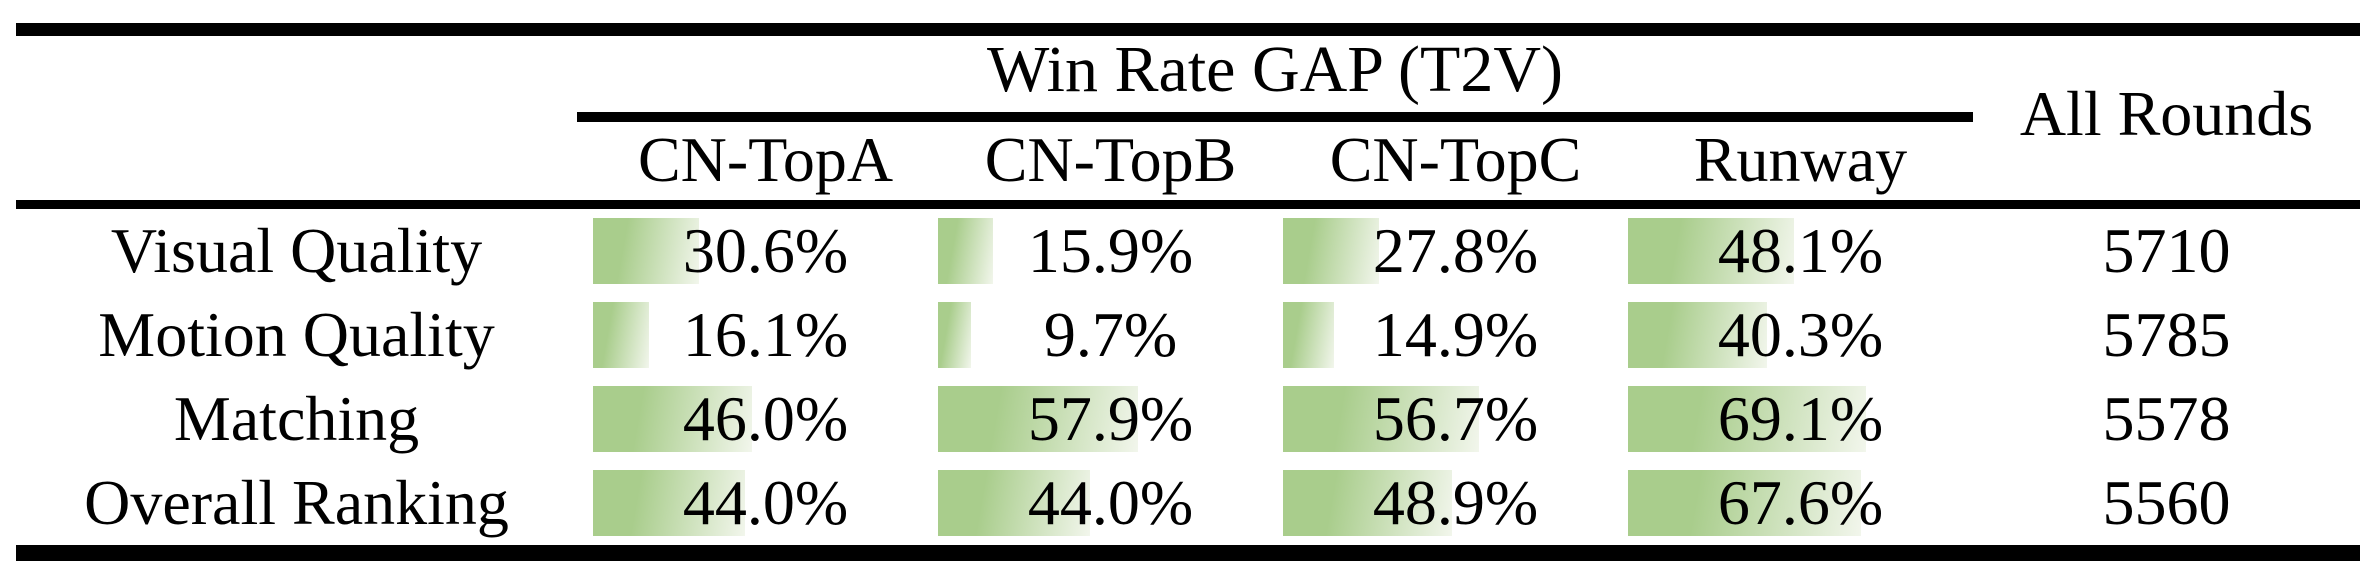 The height and width of the screenshot is (568, 2376). I want to click on win-rate-cell: 57.9%, so click(1110, 419).